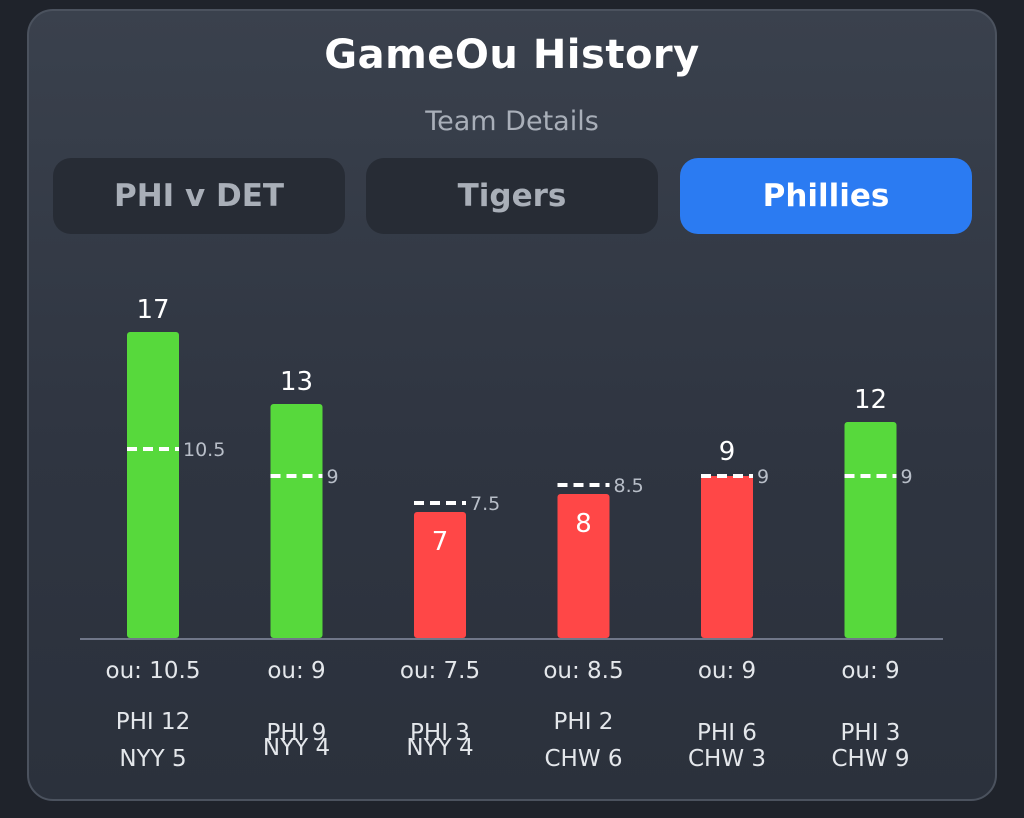  Describe the element at coordinates (826, 196) in the screenshot. I see `tab-phillies: Phillies` at that location.